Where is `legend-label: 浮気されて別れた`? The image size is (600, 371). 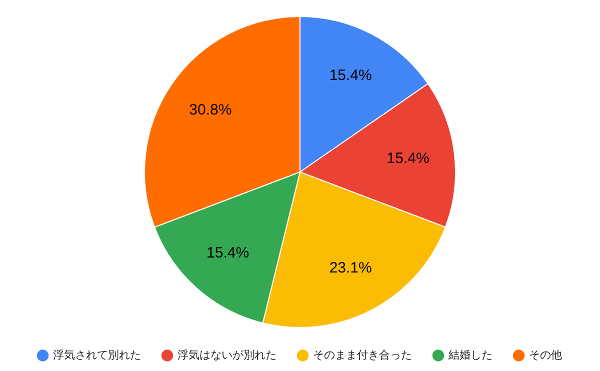 legend-label: 浮気されて別れた is located at coordinates (96, 355).